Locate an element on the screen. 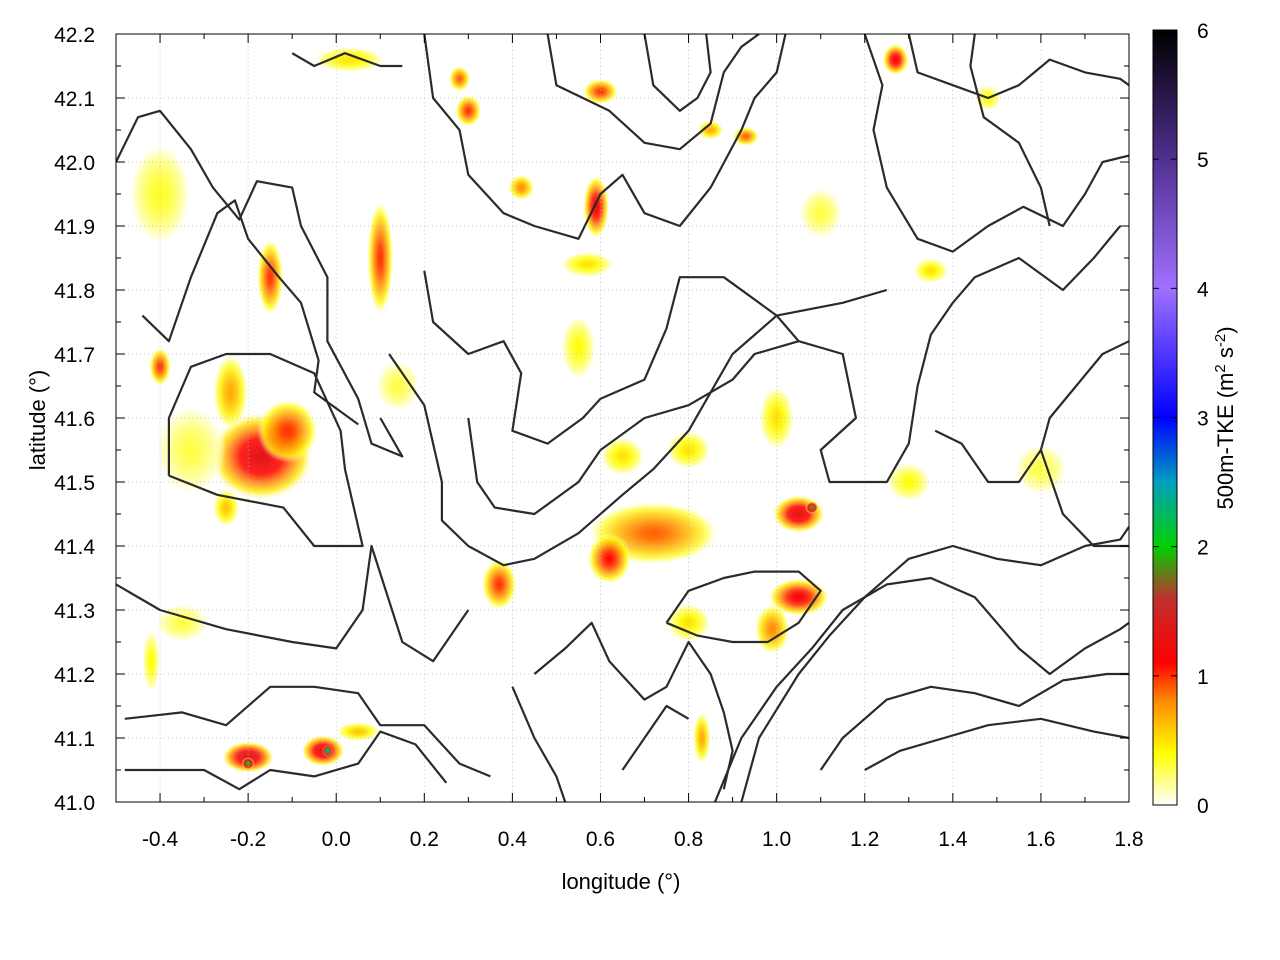 This screenshot has width=1280, height=960. y-tick-label: 41.9 is located at coordinates (74, 227).